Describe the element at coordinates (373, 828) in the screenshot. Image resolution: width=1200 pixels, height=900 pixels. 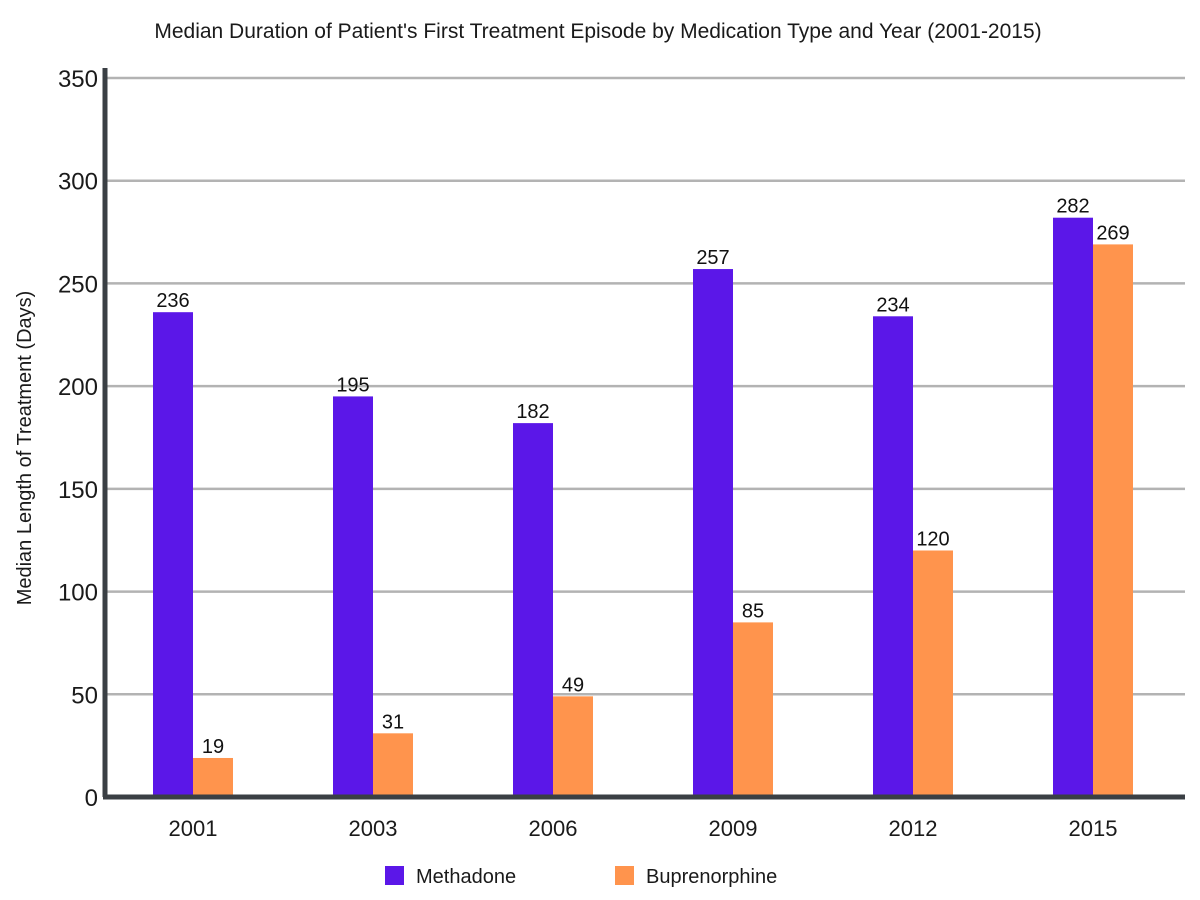
I see `x-tick-label: 2003` at that location.